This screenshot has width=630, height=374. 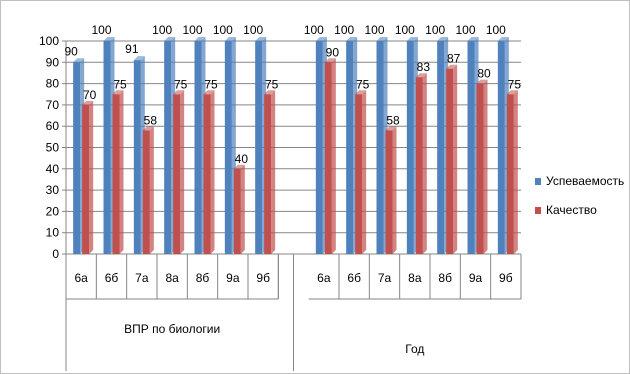 What do you see at coordinates (484, 74) in the screenshot?
I see `data-label: 80` at bounding box center [484, 74].